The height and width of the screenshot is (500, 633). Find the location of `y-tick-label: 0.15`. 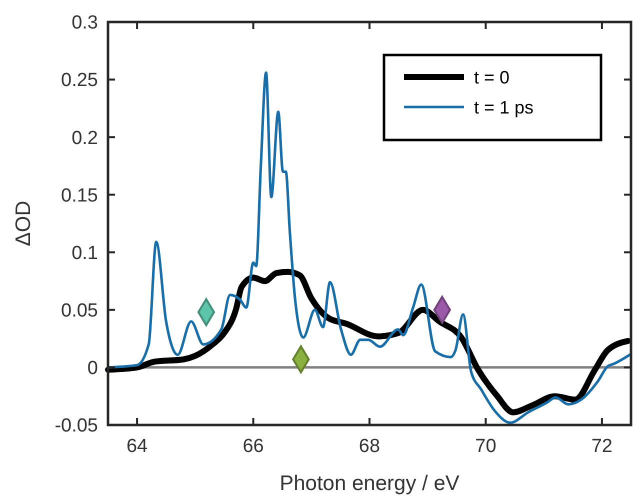

y-tick-label: 0.15 is located at coordinates (79, 195).